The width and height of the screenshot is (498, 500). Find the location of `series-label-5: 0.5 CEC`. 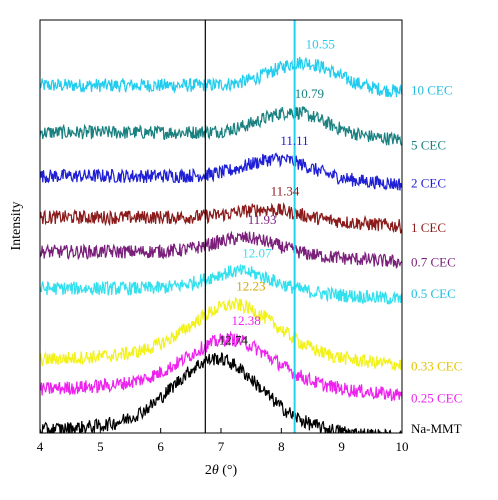

series-label-5: 0.5 CEC is located at coordinates (433, 293).